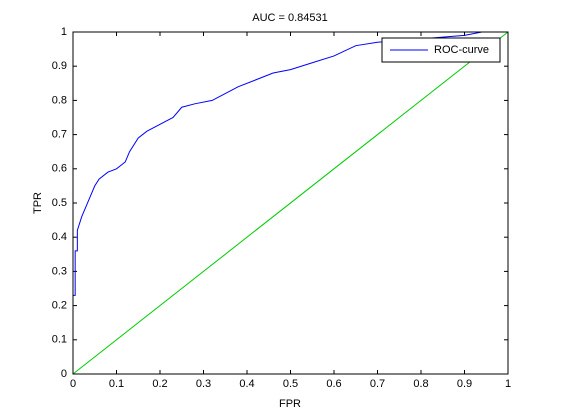  What do you see at coordinates (461, 50) in the screenshot?
I see `legend-label: ROC-curve` at bounding box center [461, 50].